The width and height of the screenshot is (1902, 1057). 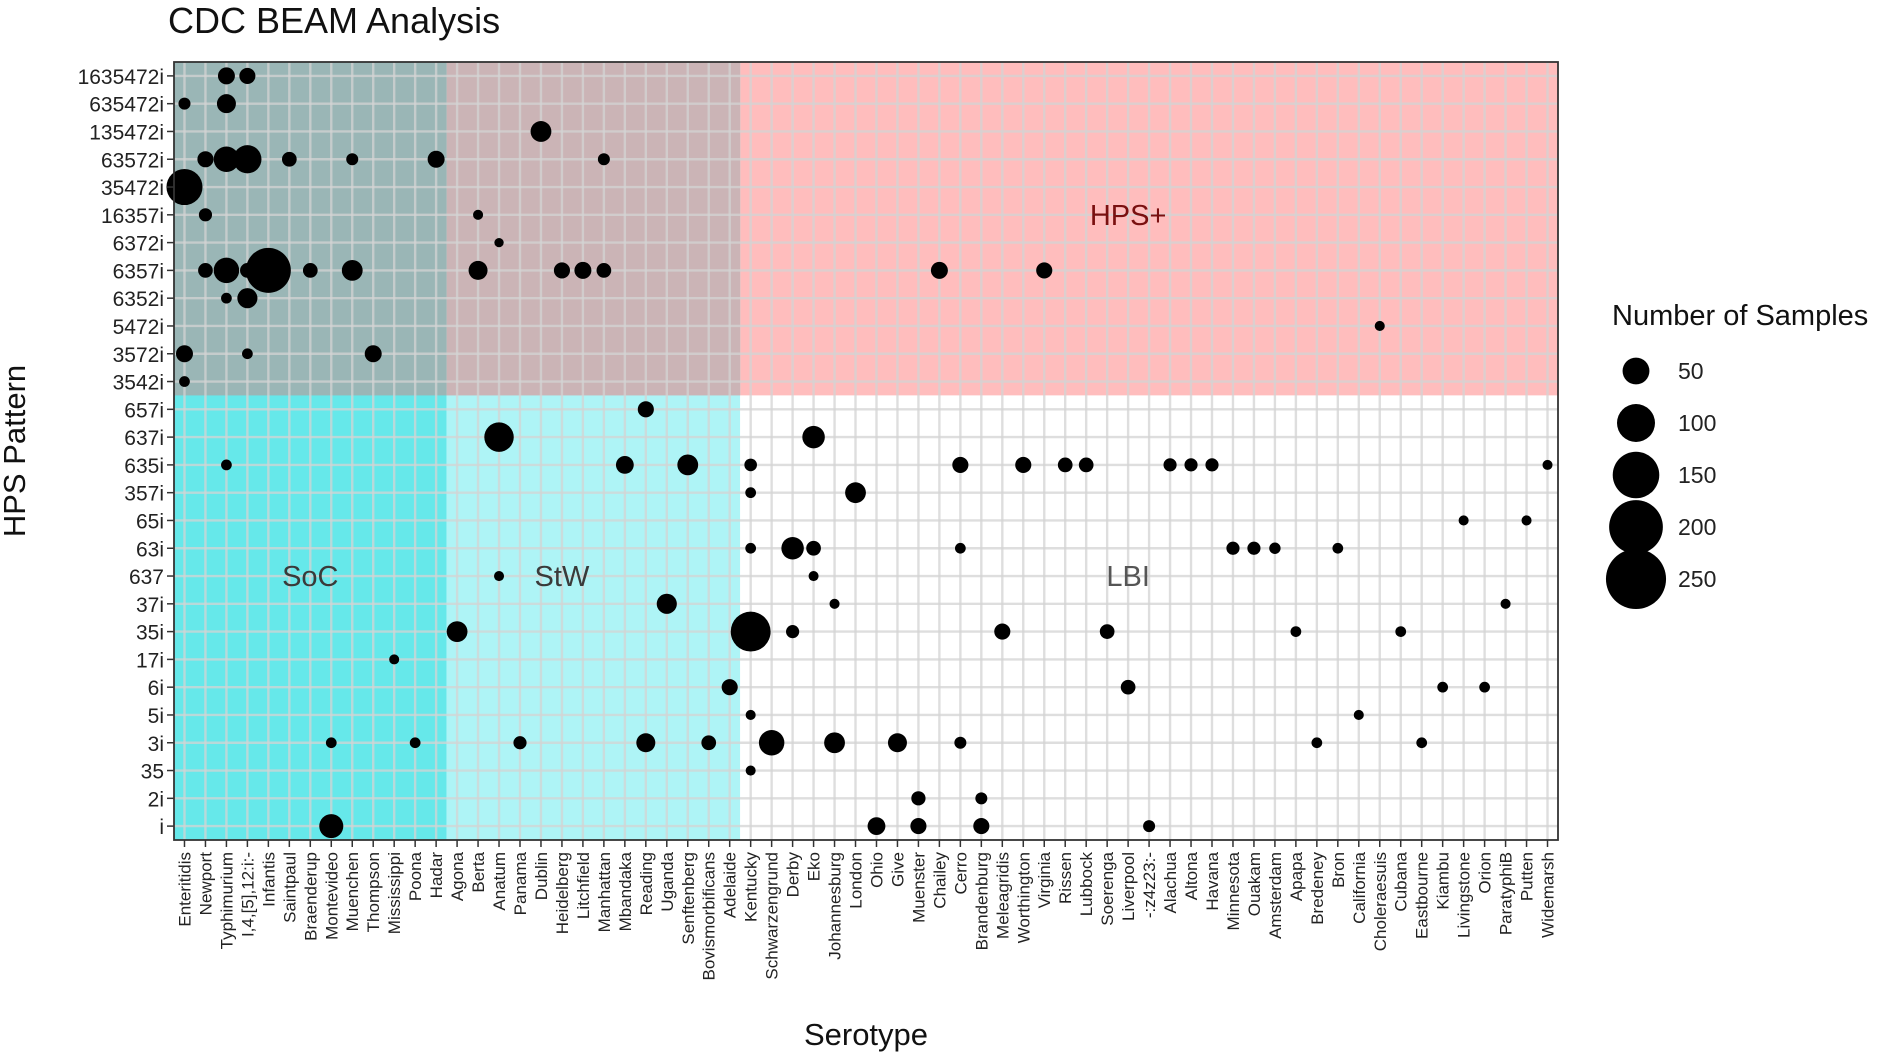 What do you see at coordinates (645, 409) in the screenshot?
I see `point-reading-657i` at bounding box center [645, 409].